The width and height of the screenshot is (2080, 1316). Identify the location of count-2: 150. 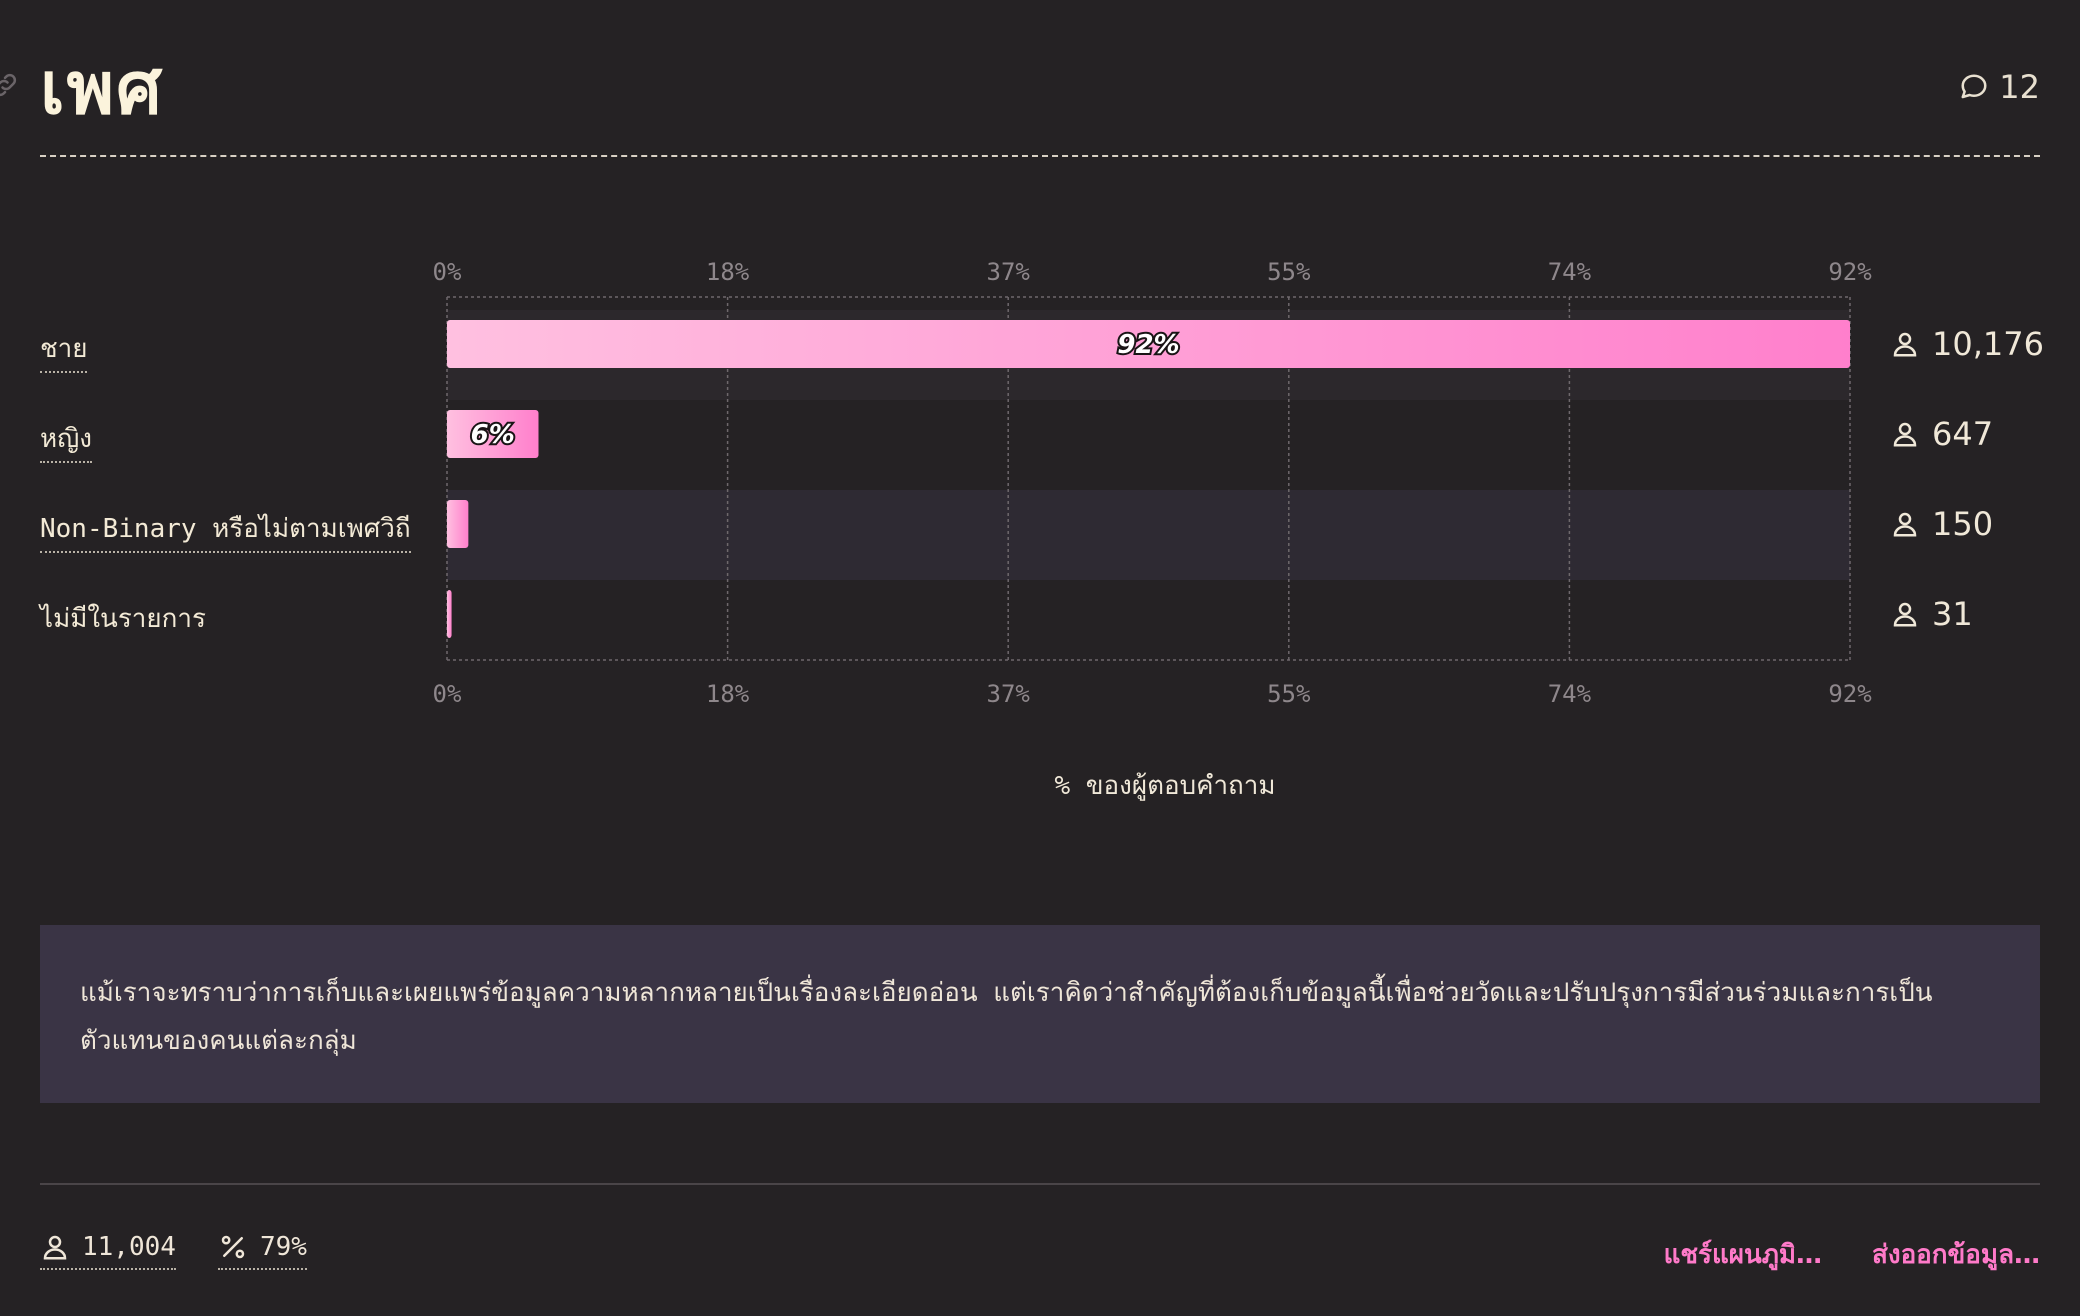
(1941, 524).